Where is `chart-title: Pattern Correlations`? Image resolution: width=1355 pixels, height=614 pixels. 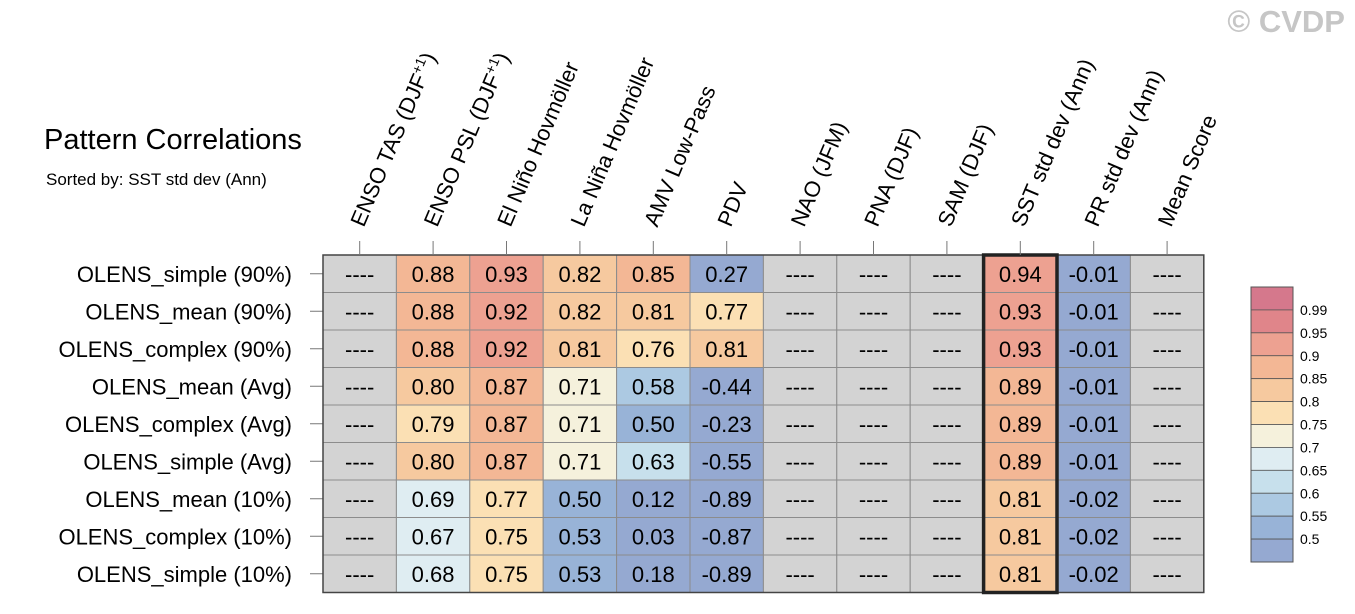 chart-title: Pattern Correlations is located at coordinates (173, 140).